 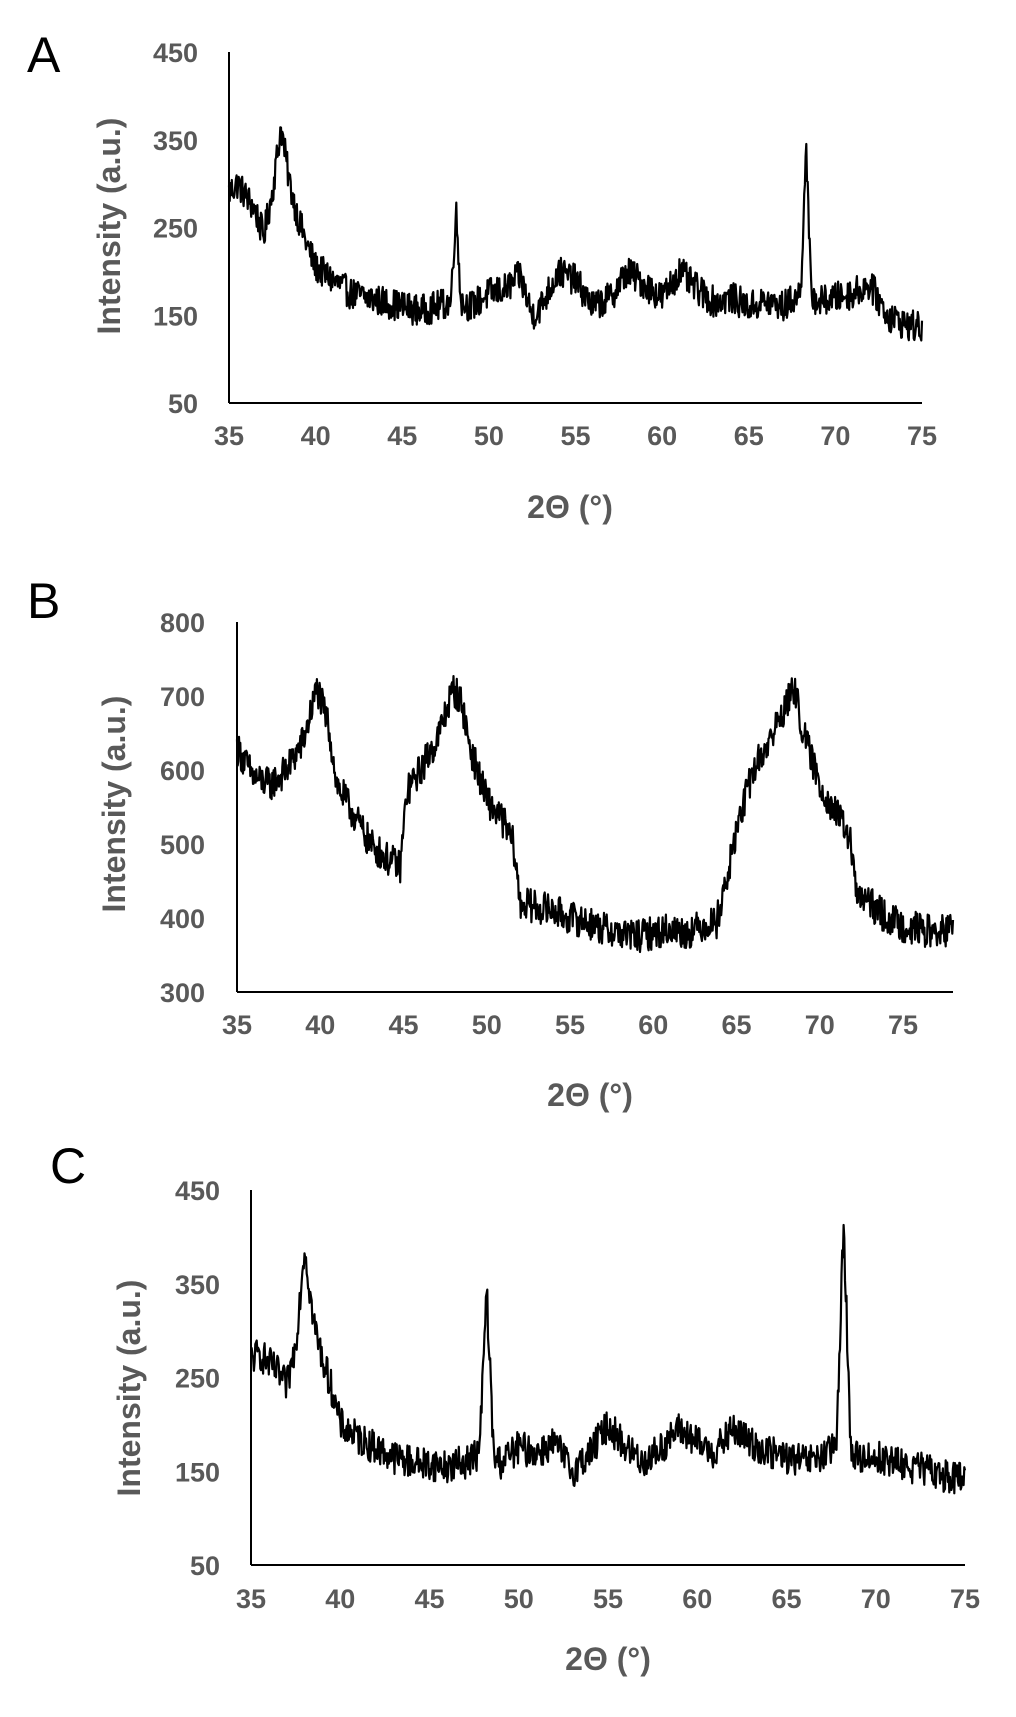 What do you see at coordinates (662, 436) in the screenshot?
I see `panel-a-x-tick-label: 60` at bounding box center [662, 436].